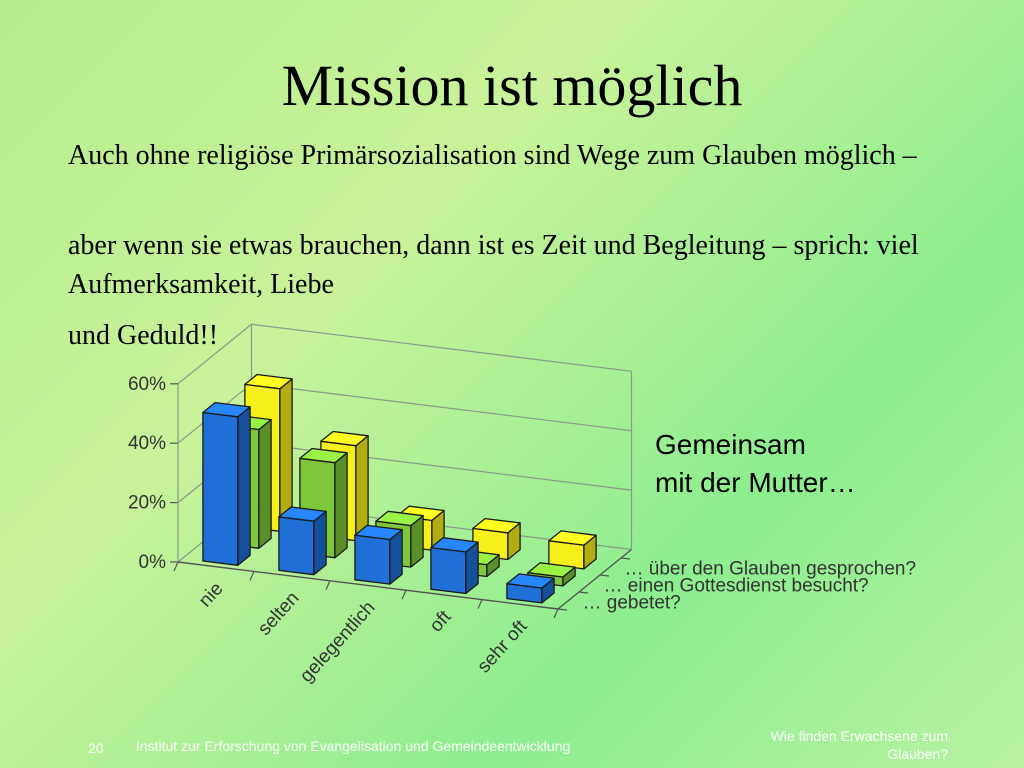 The width and height of the screenshot is (1024, 768). I want to click on chart-floor, so click(402, 583).